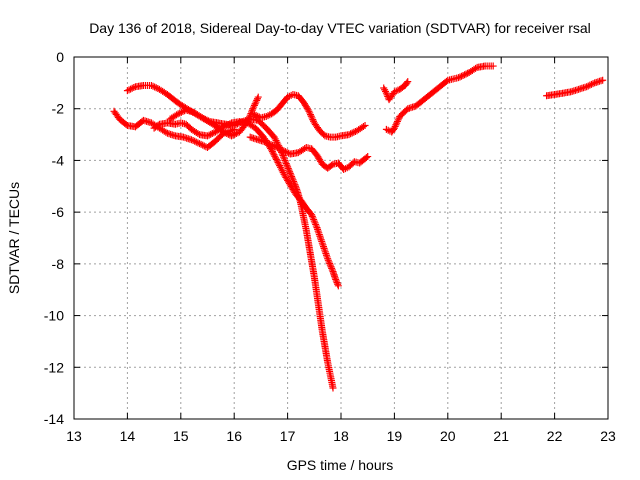 This screenshot has height=480, width=640. Describe the element at coordinates (58, 109) in the screenshot. I see `y-tick-label: -2` at that location.